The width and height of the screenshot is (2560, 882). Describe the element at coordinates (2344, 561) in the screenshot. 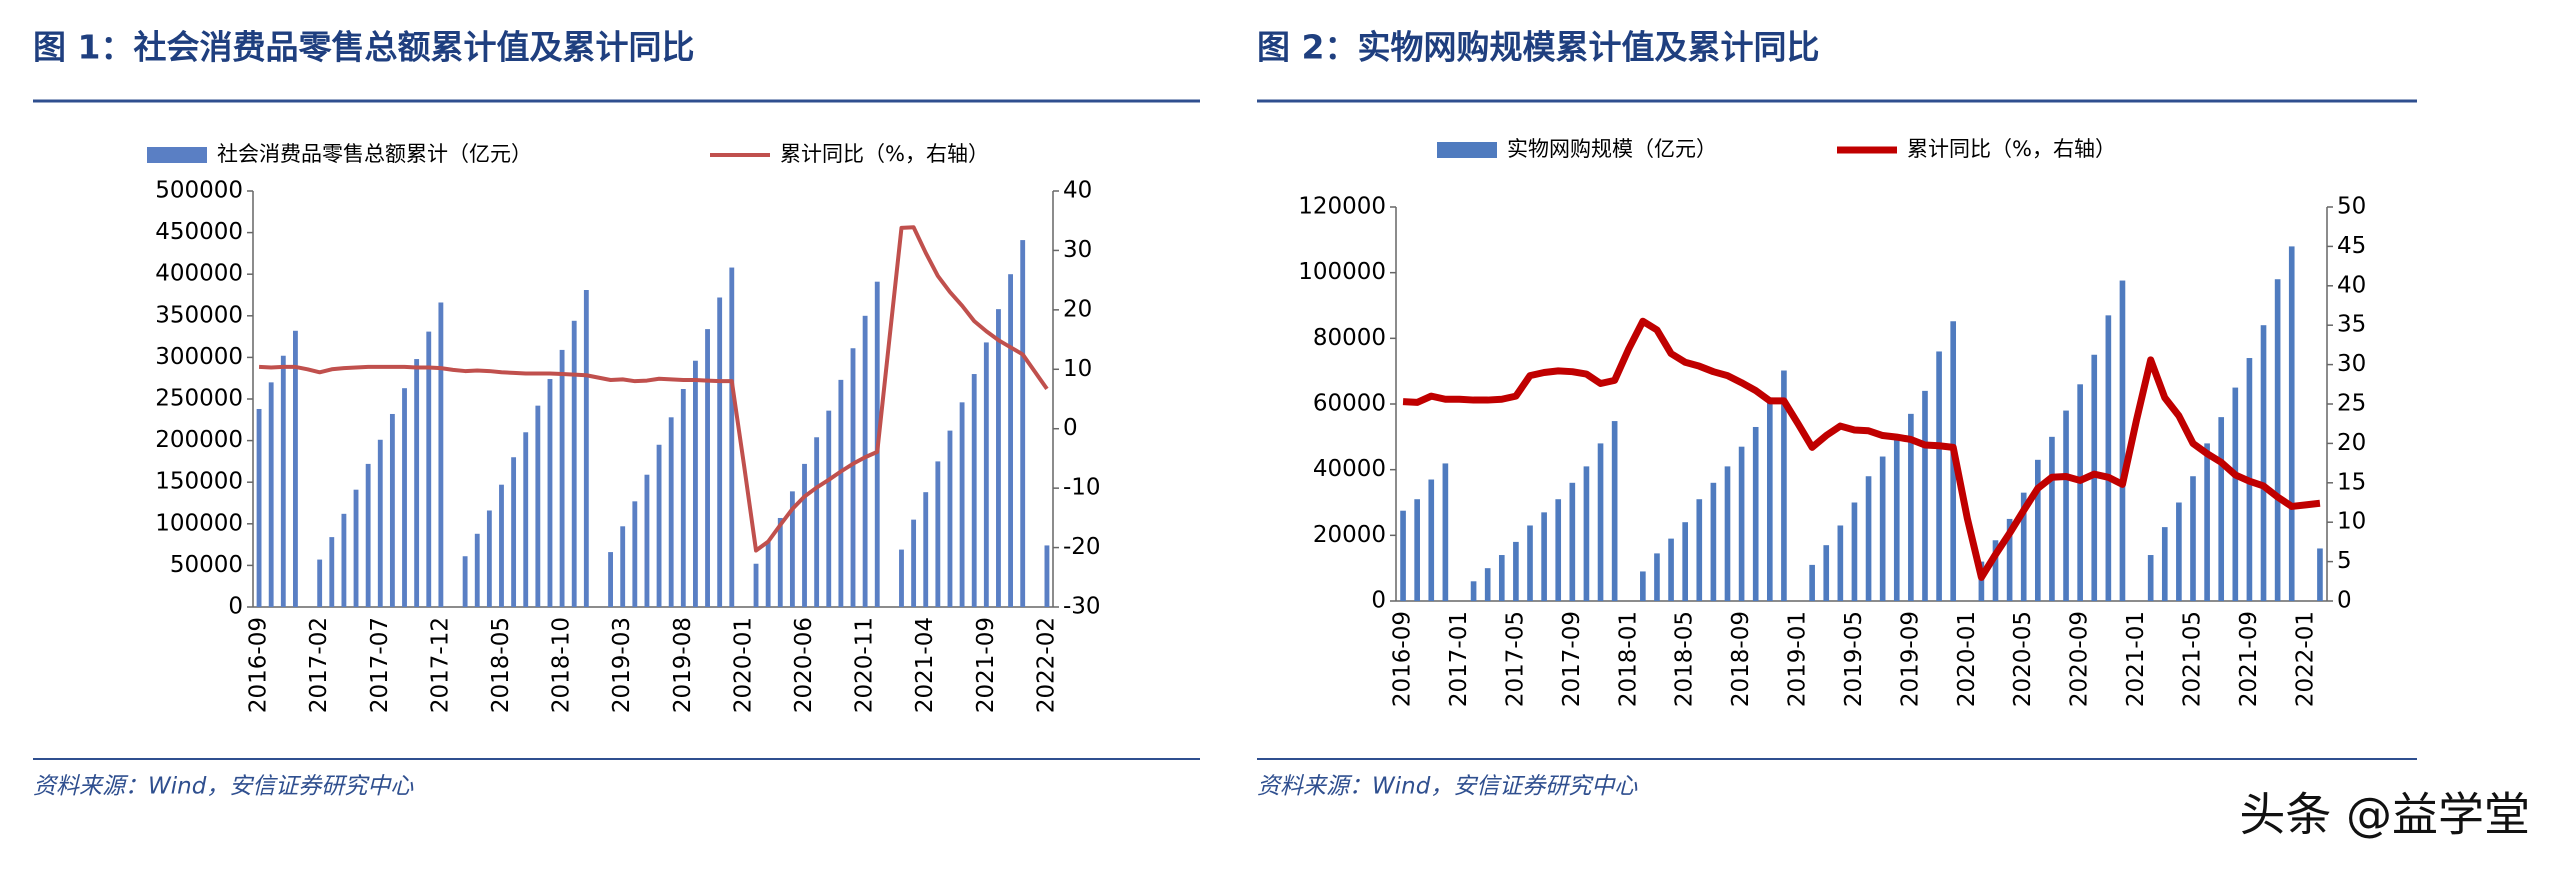

I see `y2-tick-label: 5` at that location.